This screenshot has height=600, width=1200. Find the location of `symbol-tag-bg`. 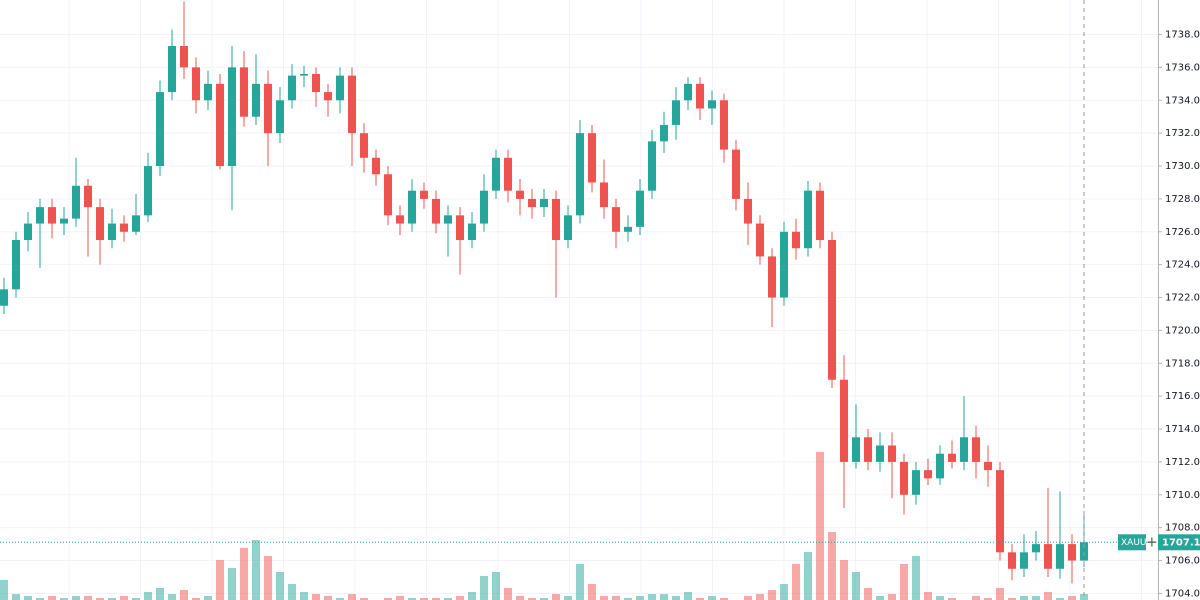

symbol-tag-bg is located at coordinates (1132, 542).